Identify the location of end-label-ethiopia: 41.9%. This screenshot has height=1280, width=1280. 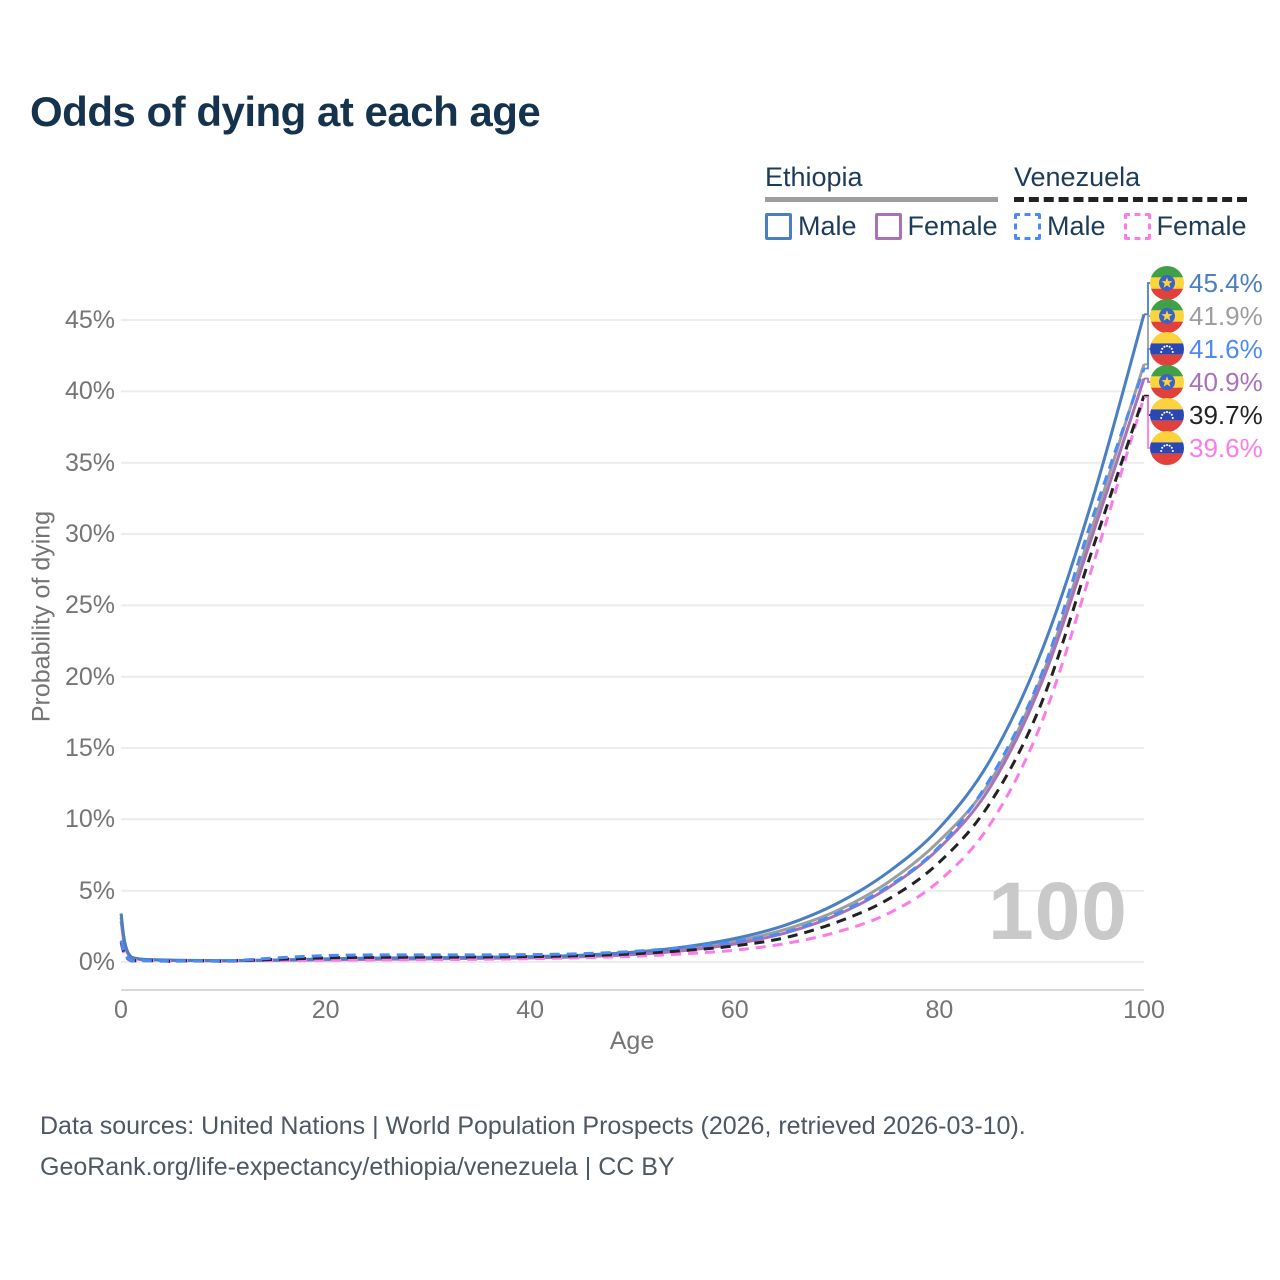
(1206, 316).